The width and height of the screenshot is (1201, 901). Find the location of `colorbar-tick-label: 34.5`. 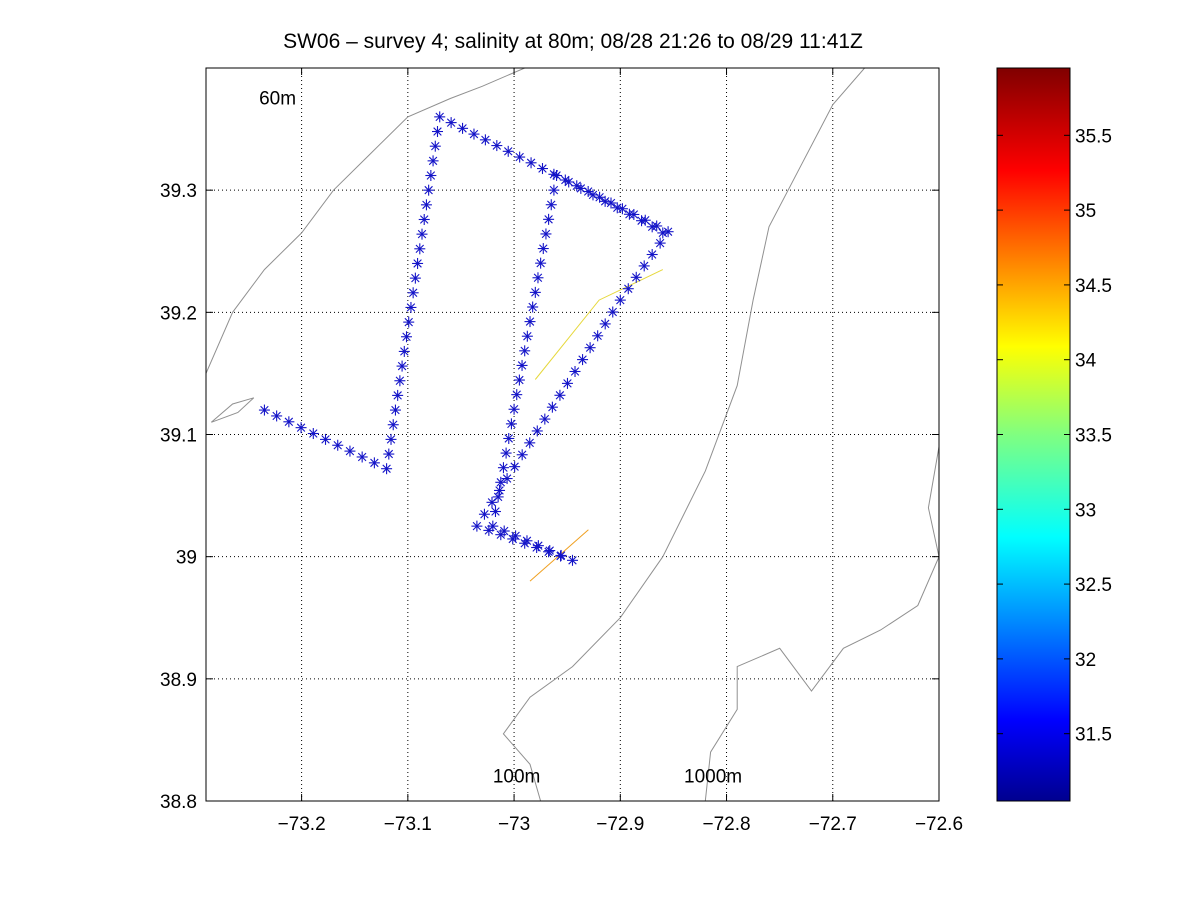

colorbar-tick-label: 34.5 is located at coordinates (1093, 286).